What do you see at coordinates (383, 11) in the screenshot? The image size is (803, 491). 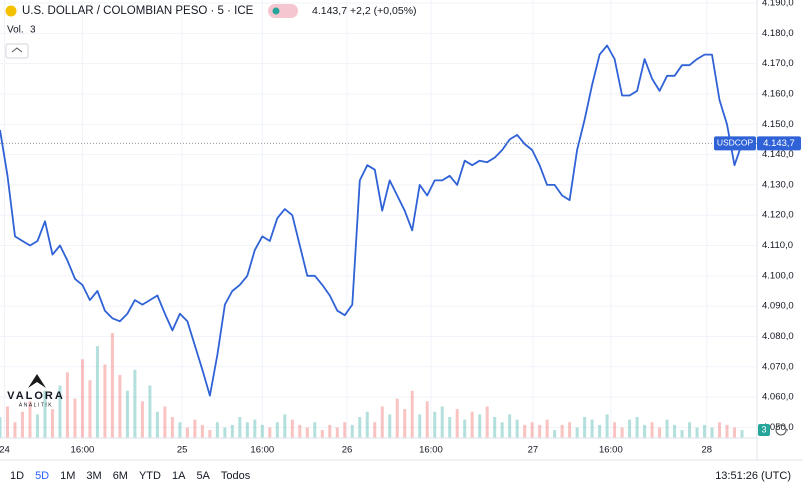 I see `header-change: +2,2 (+0,05%)` at bounding box center [383, 11].